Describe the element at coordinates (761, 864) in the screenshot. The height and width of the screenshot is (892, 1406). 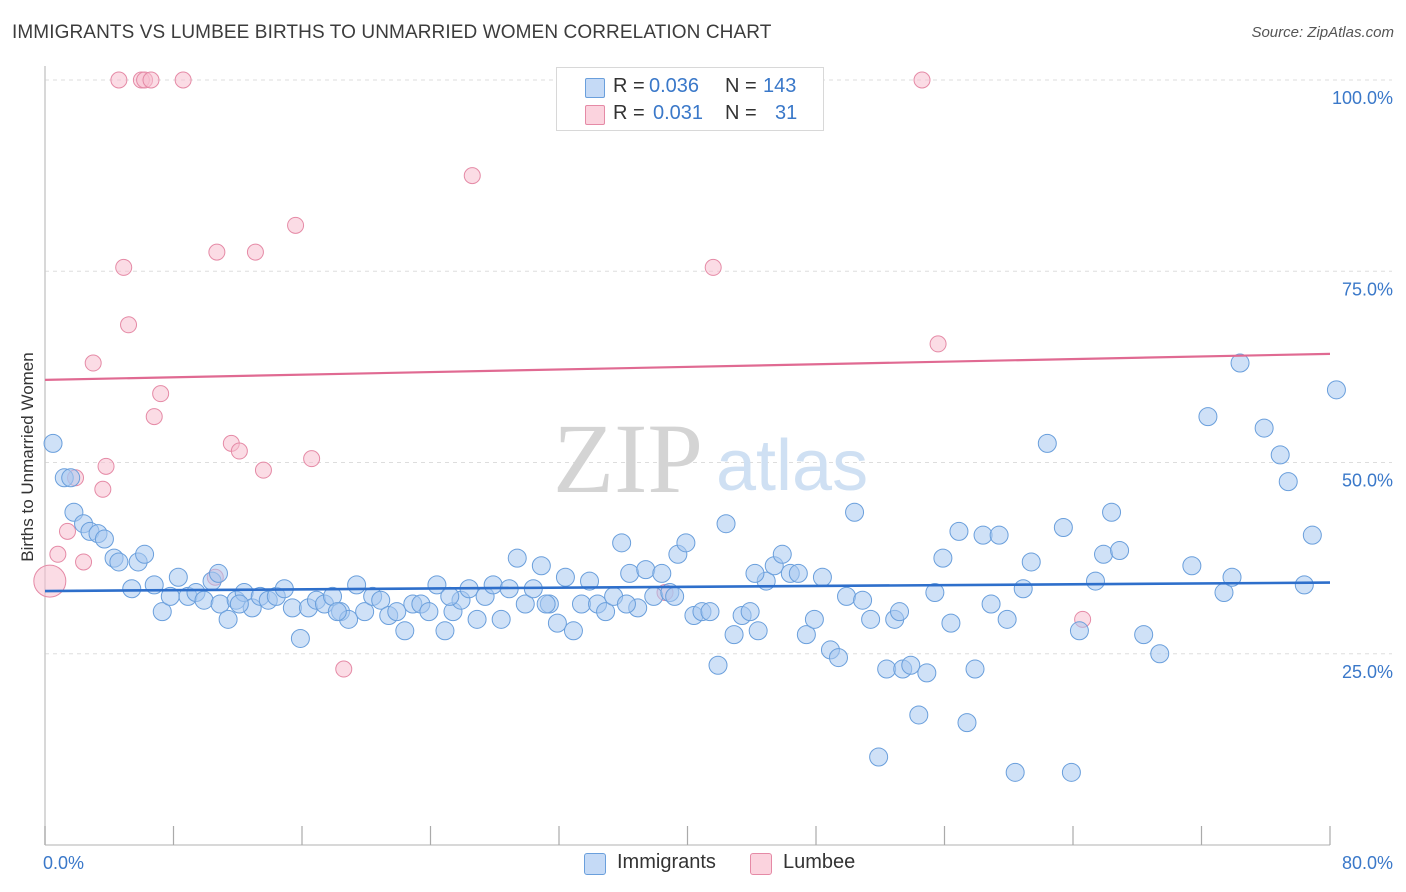
I see `lumbee-legend-swatch` at that location.